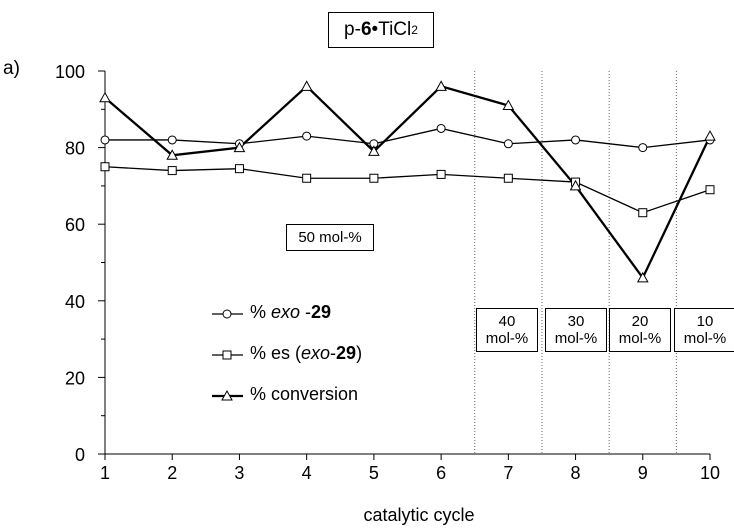 Image resolution: width=734 pixels, height=531 pixels. Describe the element at coordinates (227, 314) in the screenshot. I see `legend-circle-marker` at that location.